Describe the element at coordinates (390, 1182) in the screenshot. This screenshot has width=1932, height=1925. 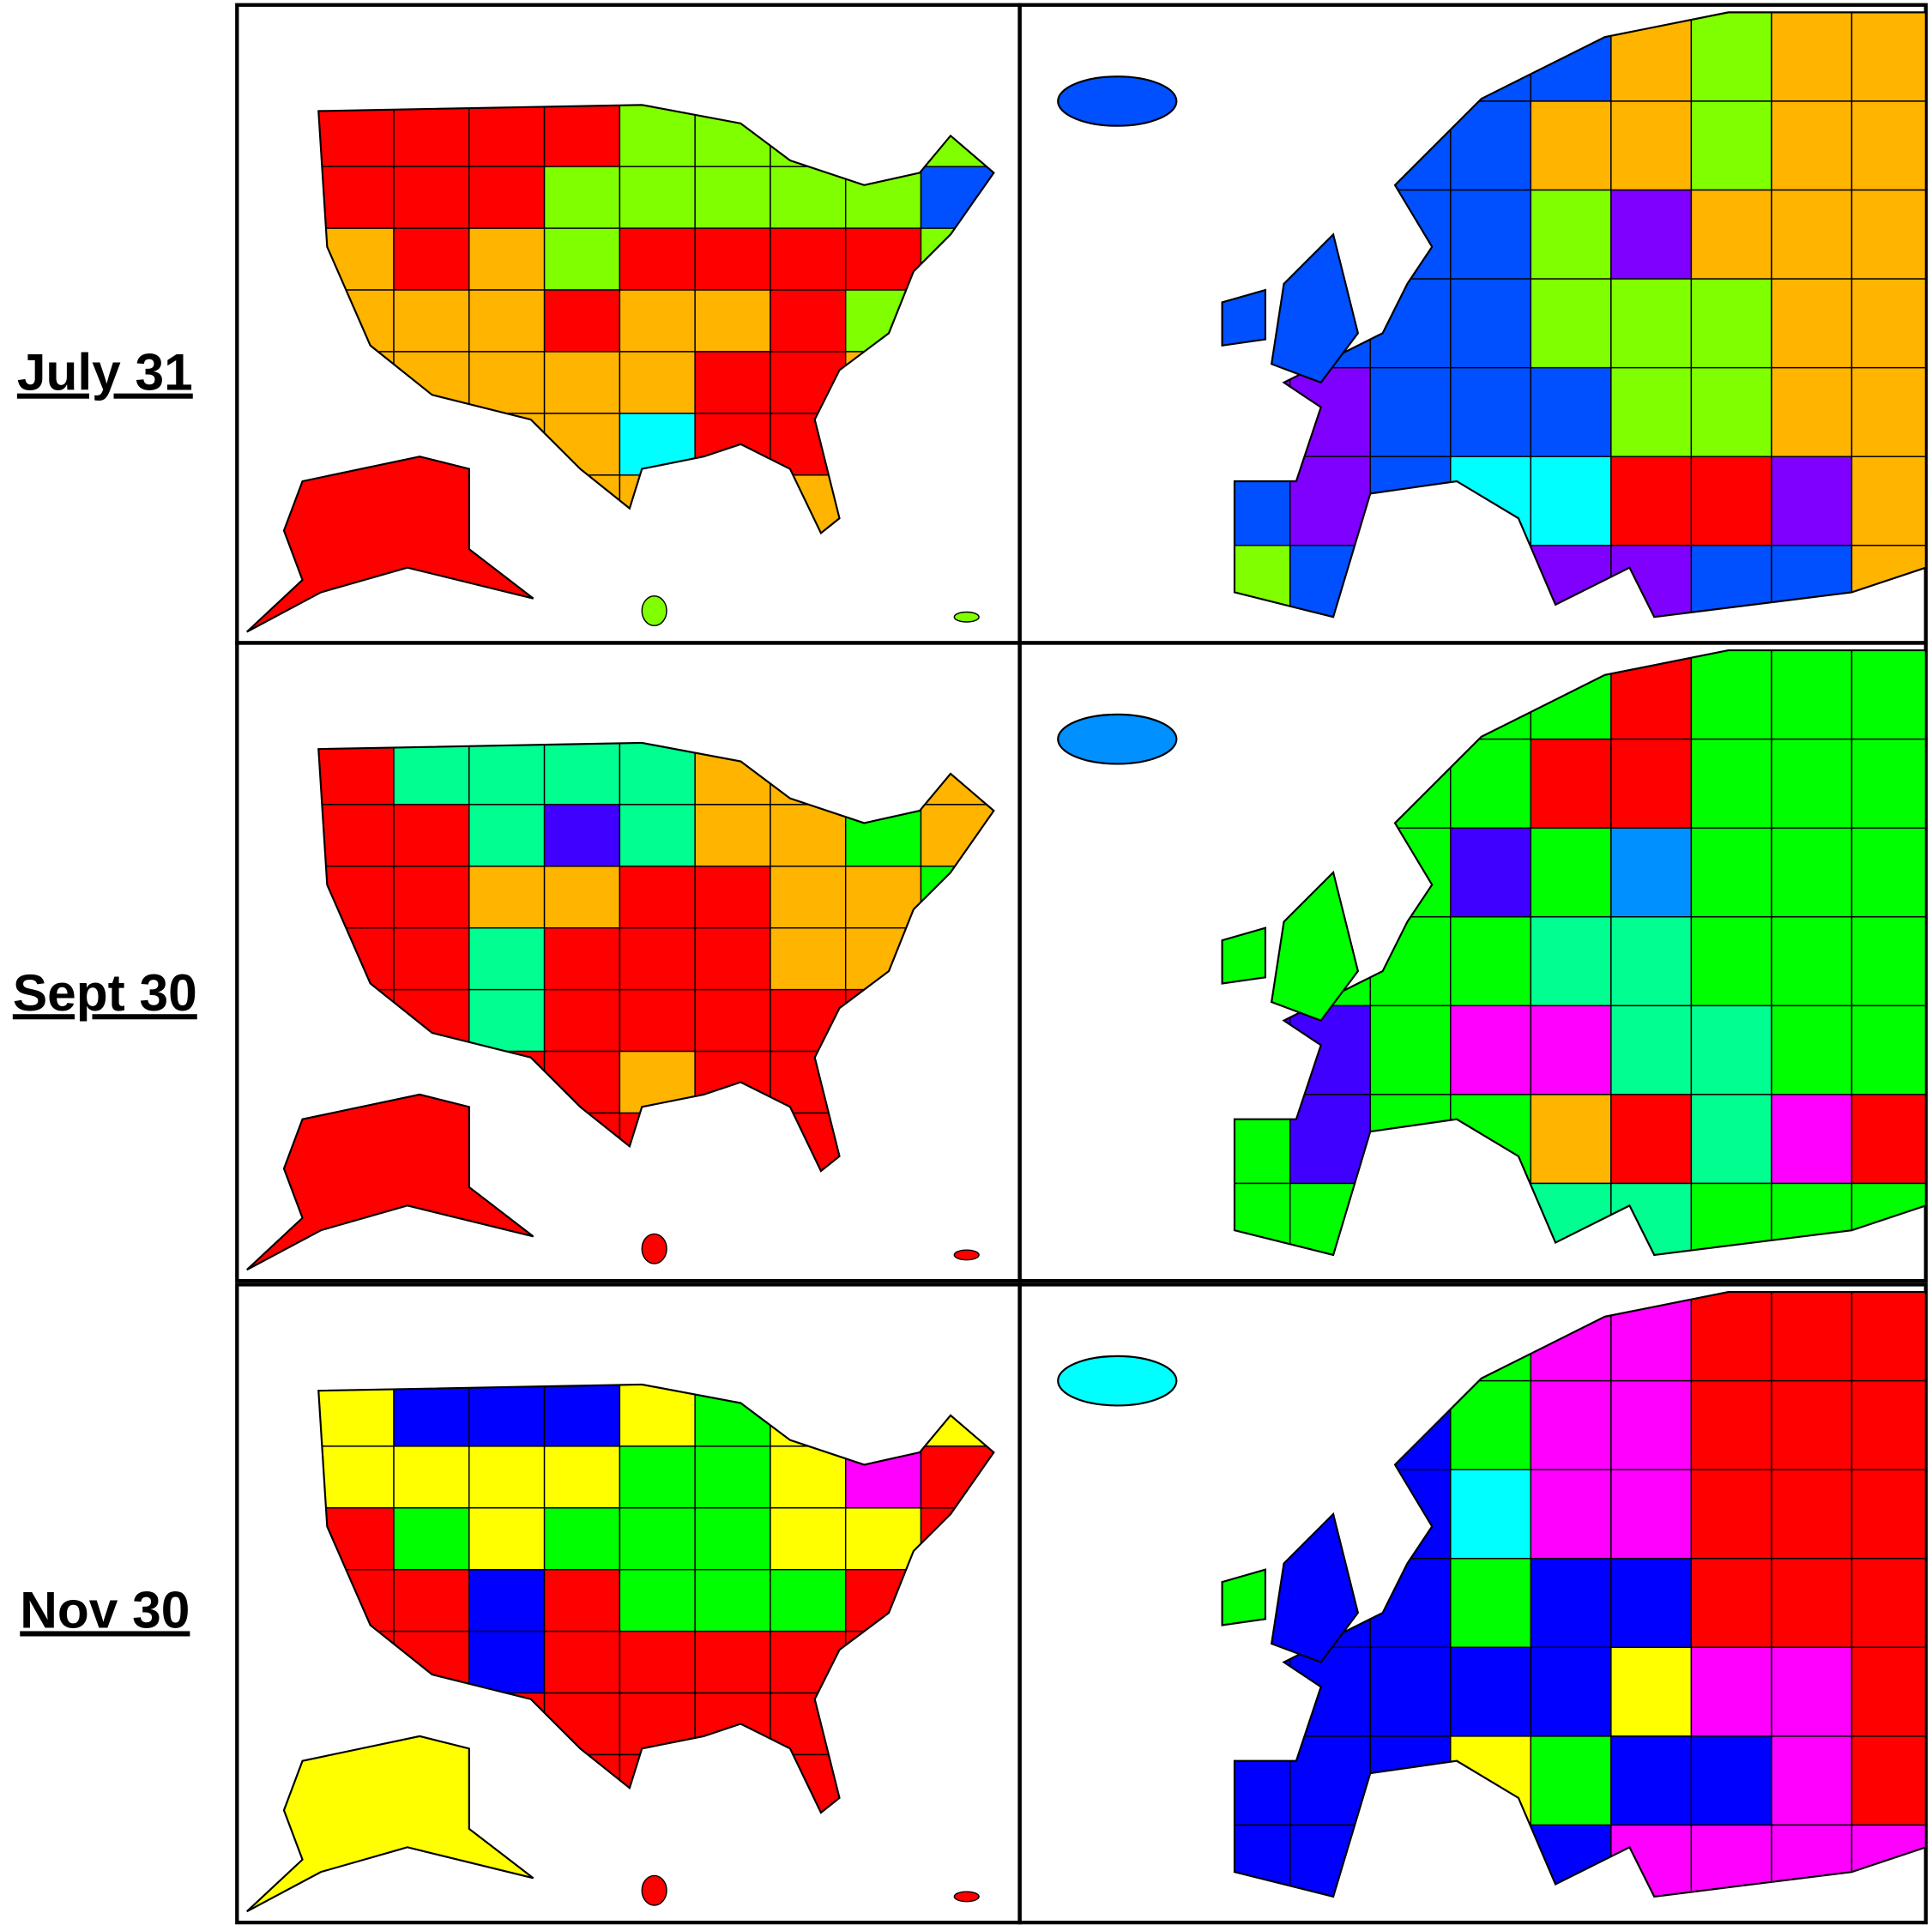
I see `alaska` at that location.